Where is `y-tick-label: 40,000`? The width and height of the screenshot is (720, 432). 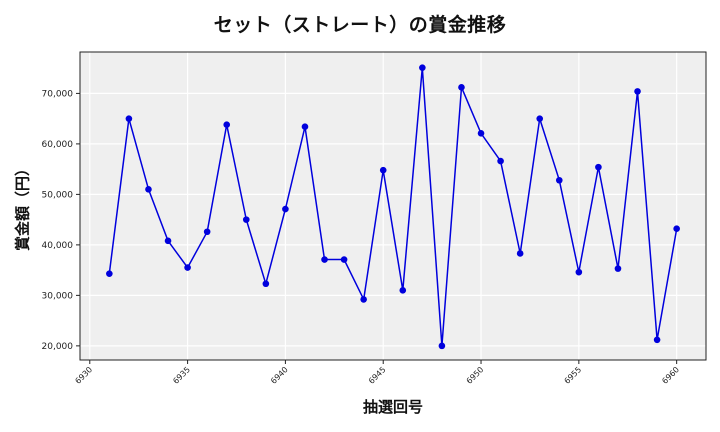
y-tick-label: 40,000 is located at coordinates (58, 246).